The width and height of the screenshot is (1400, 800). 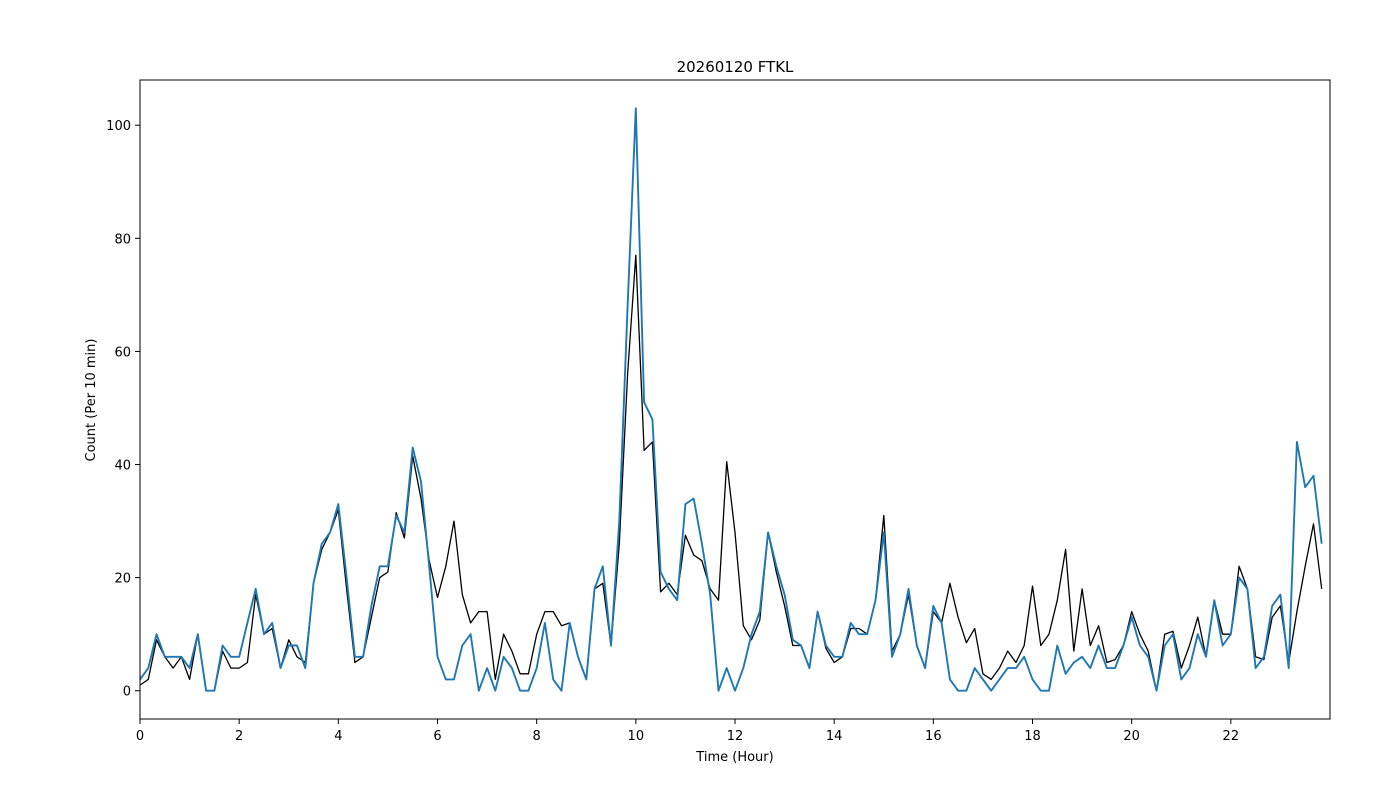 What do you see at coordinates (127, 692) in the screenshot?
I see `y-tick-label: 0` at bounding box center [127, 692].